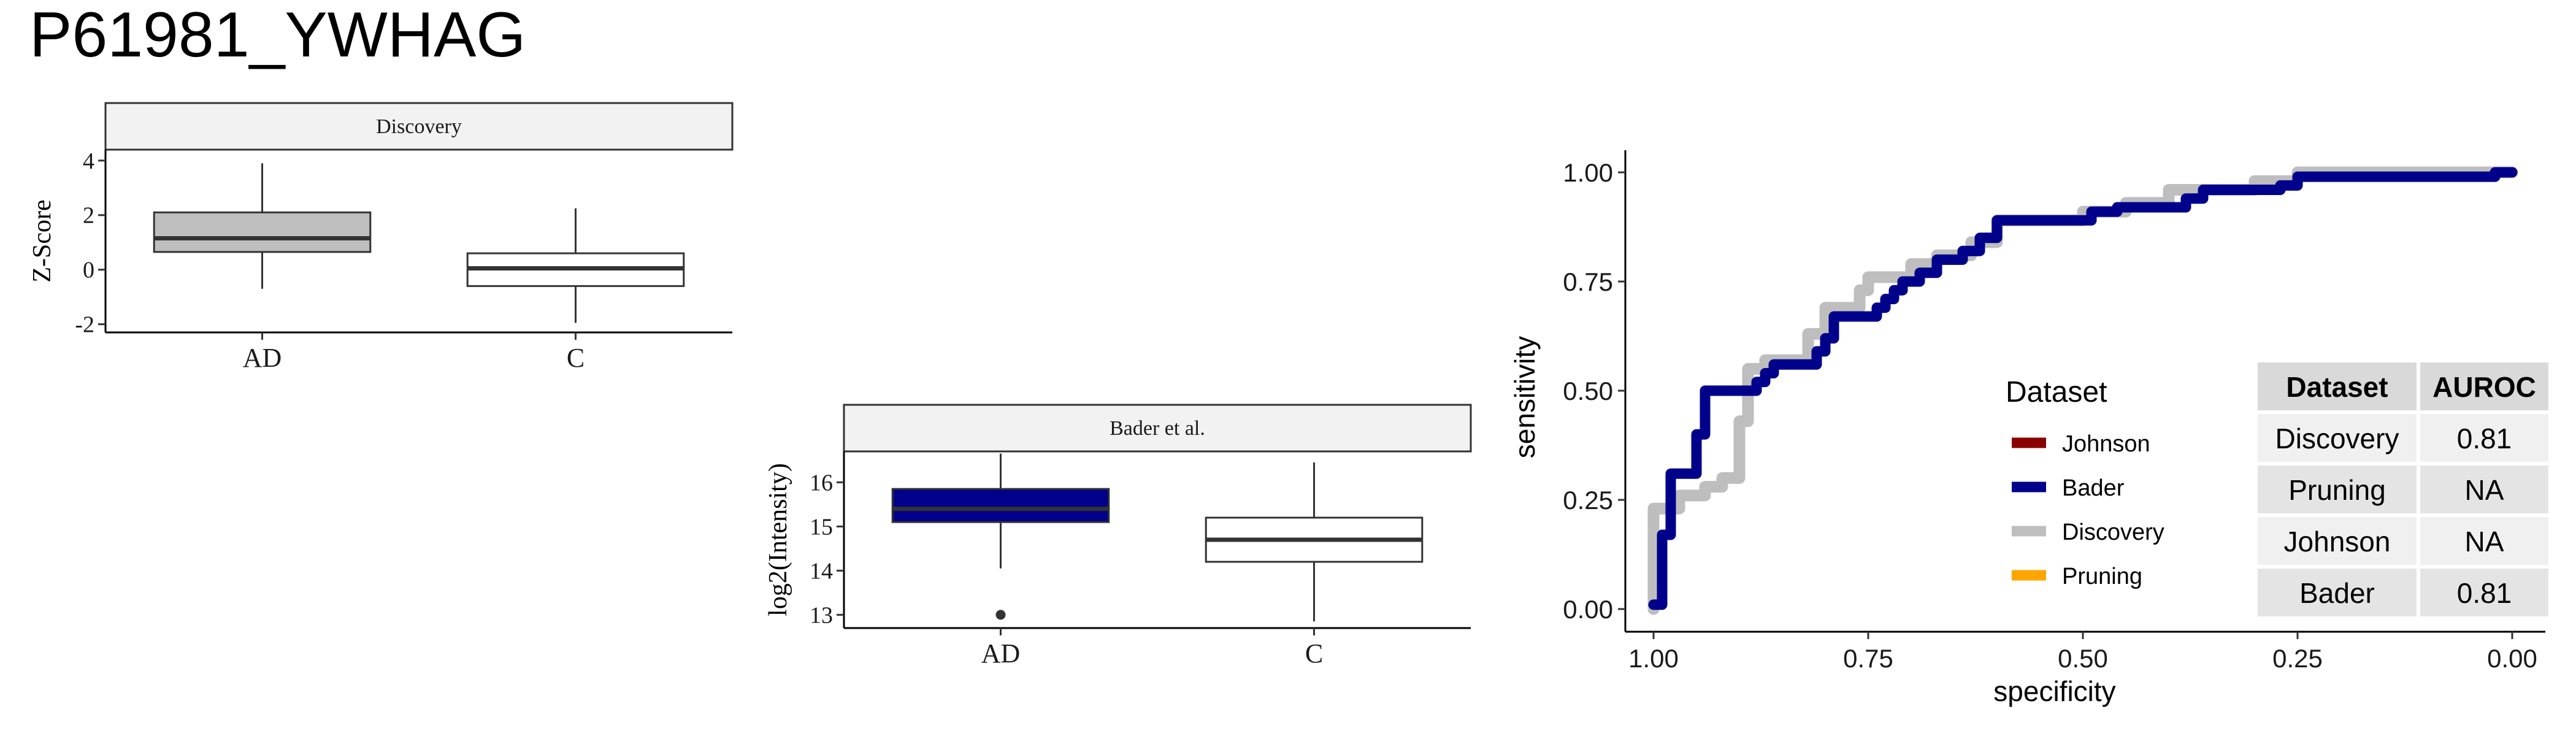  I want to click on legend-title: Dataset, so click(2056, 392).